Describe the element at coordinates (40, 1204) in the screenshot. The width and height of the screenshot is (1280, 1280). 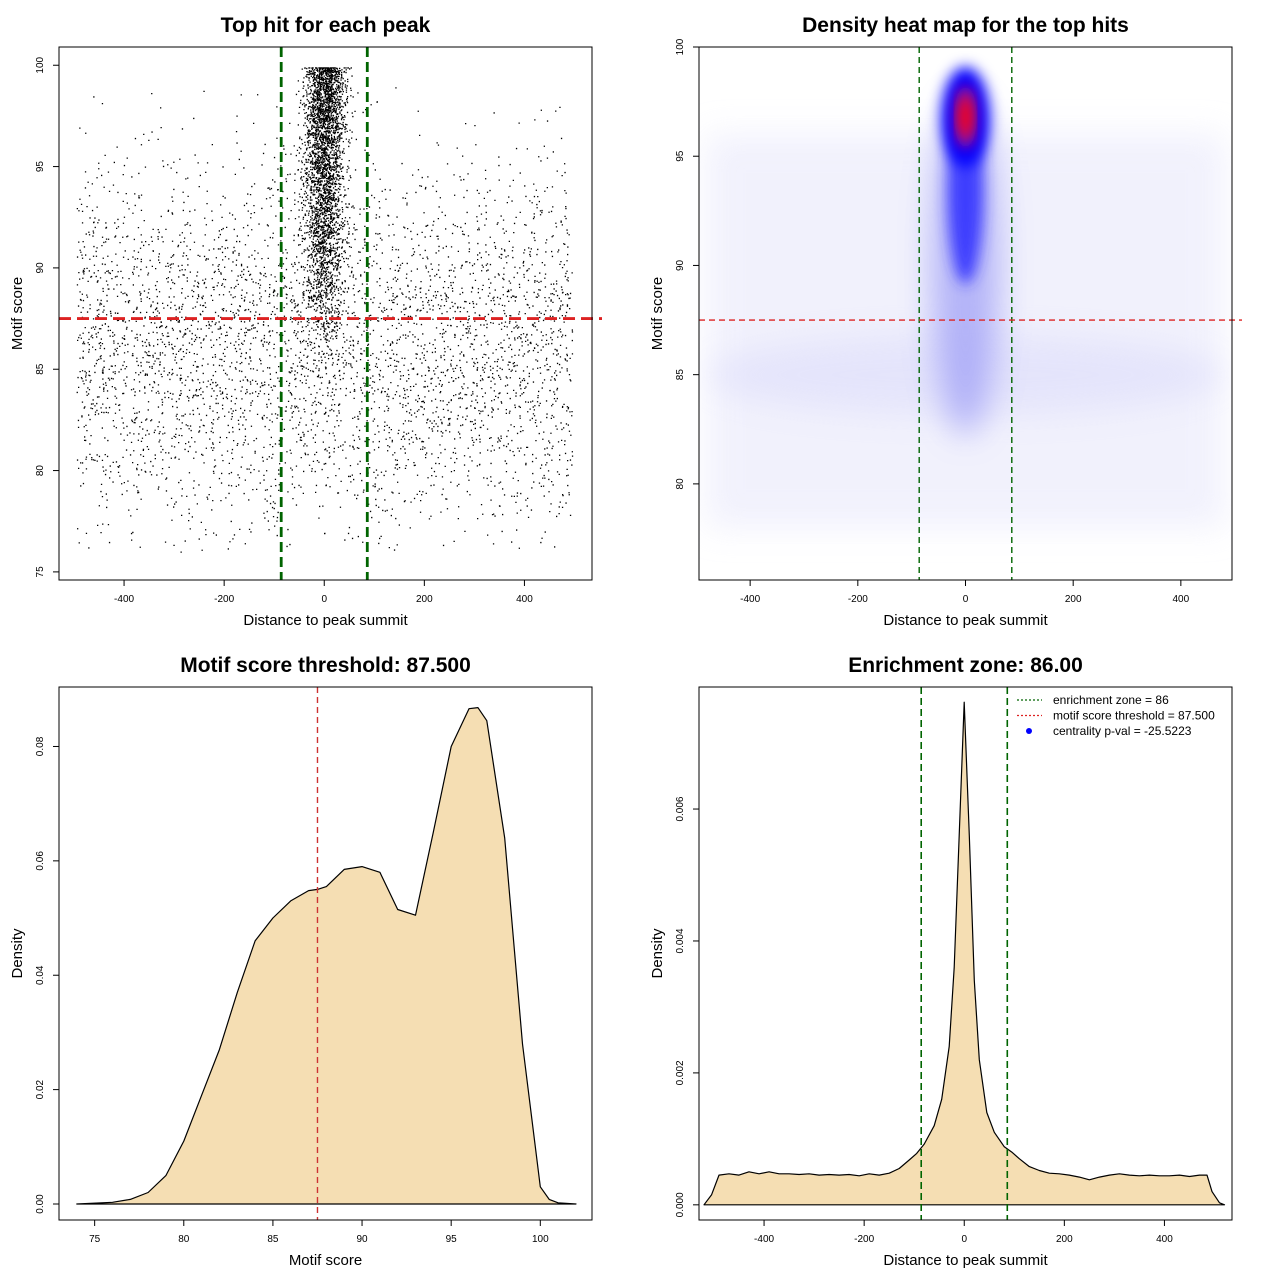
I see `y-tick-label: 0.00` at that location.